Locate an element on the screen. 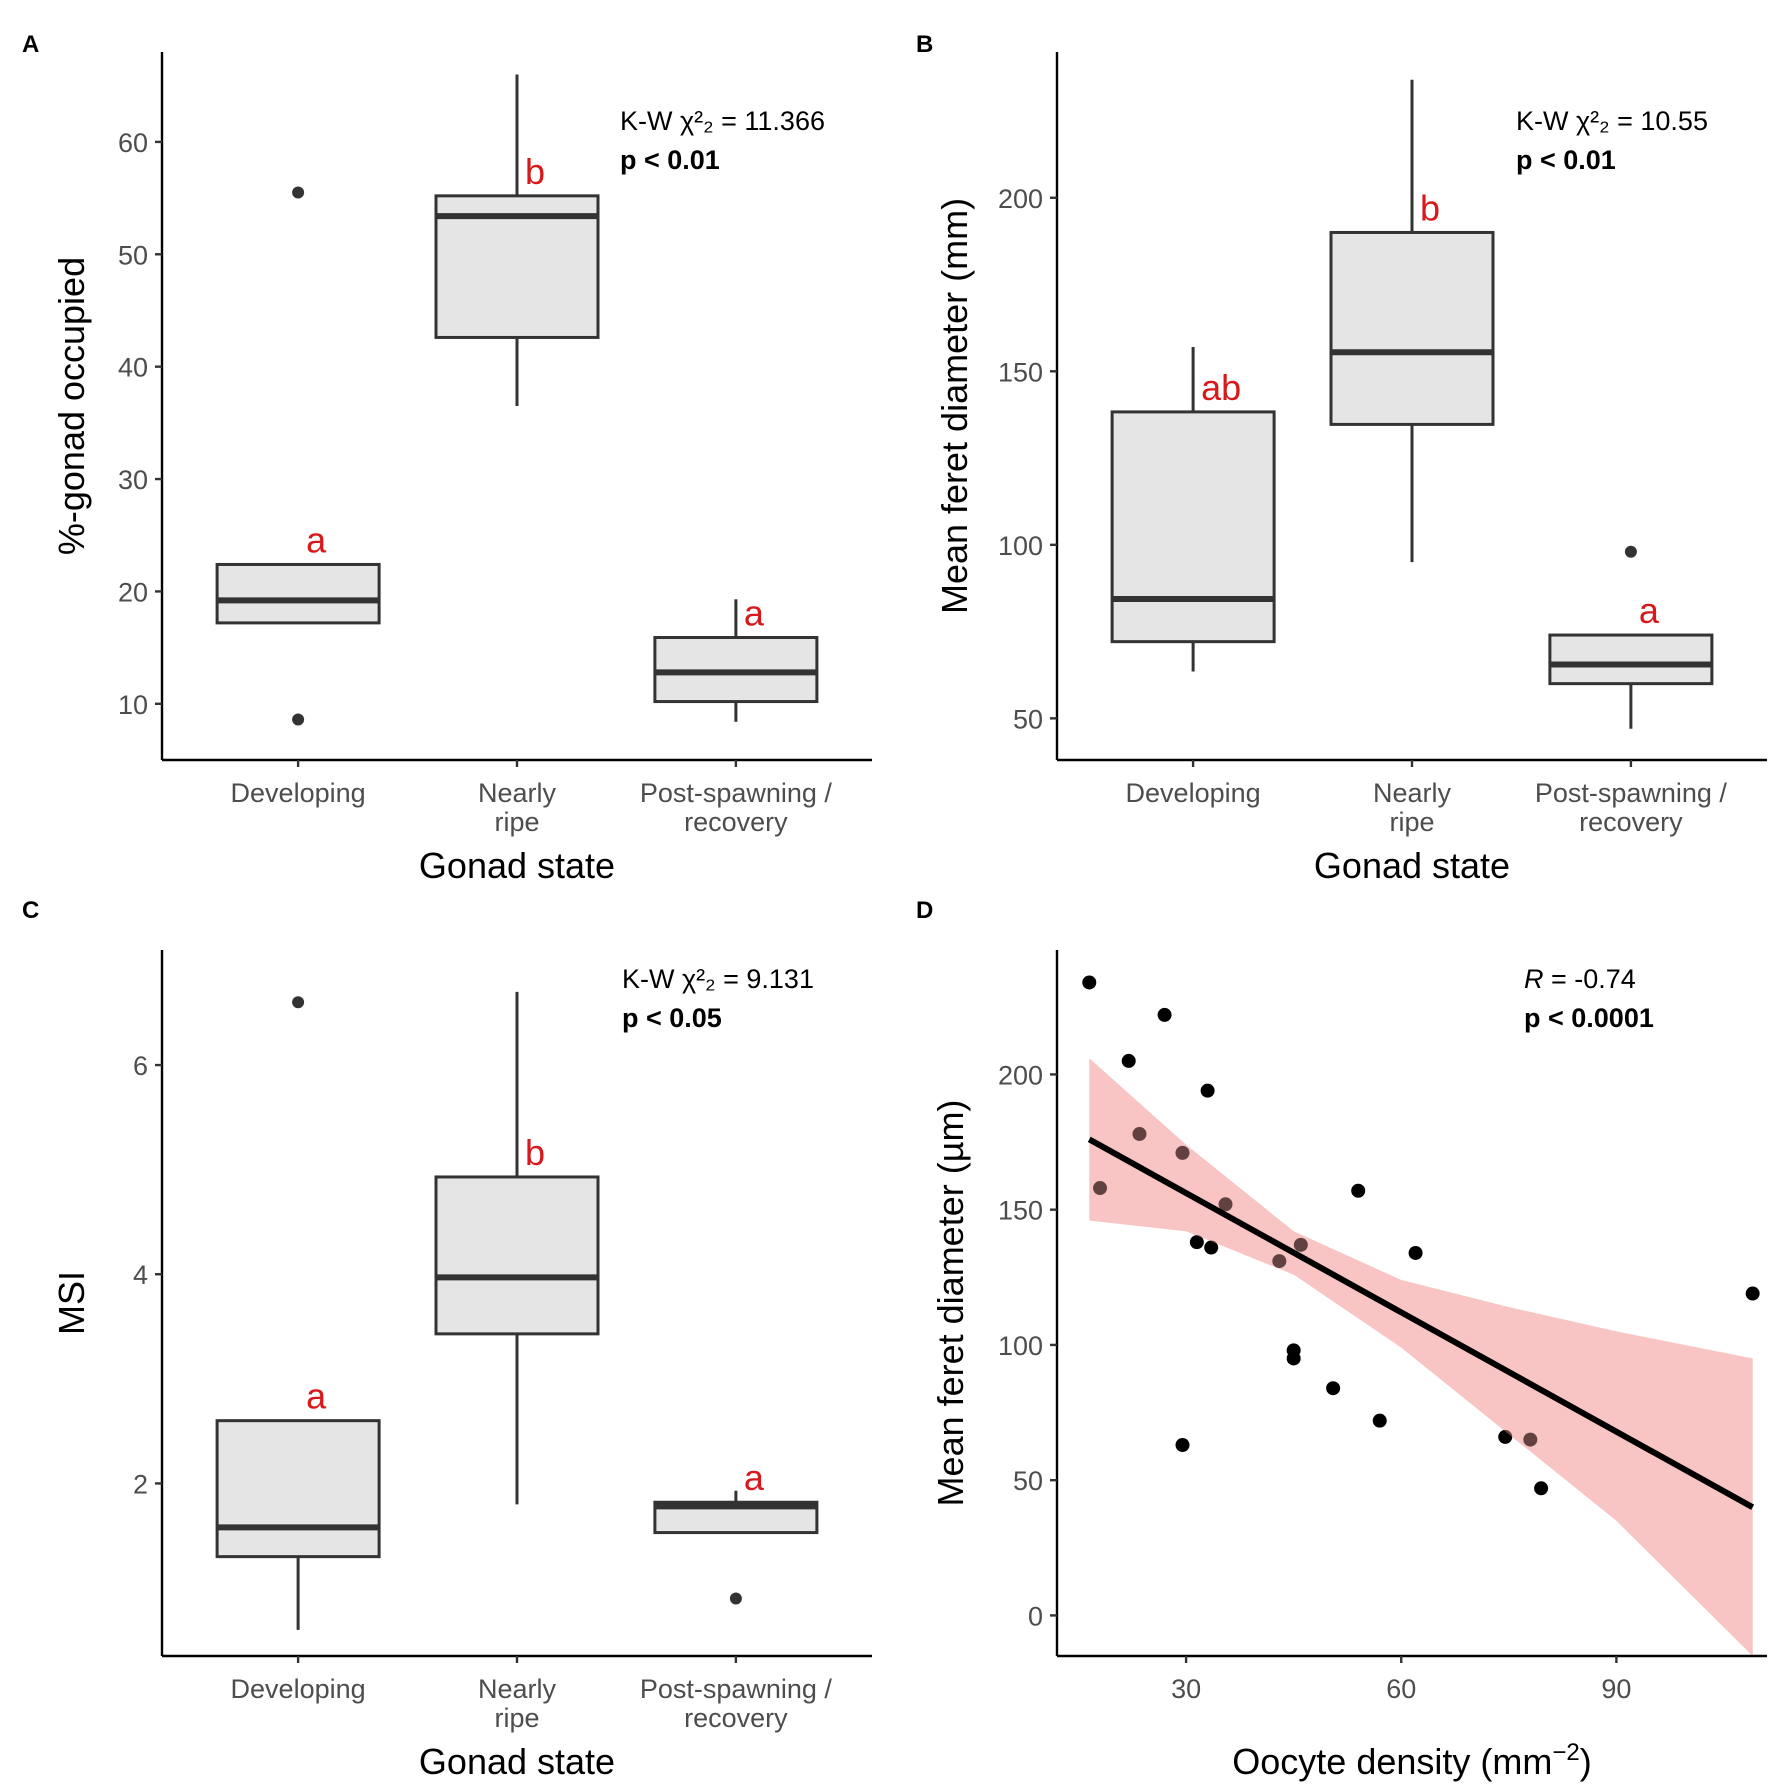  x-title-end: ) is located at coordinates (1586, 1761).